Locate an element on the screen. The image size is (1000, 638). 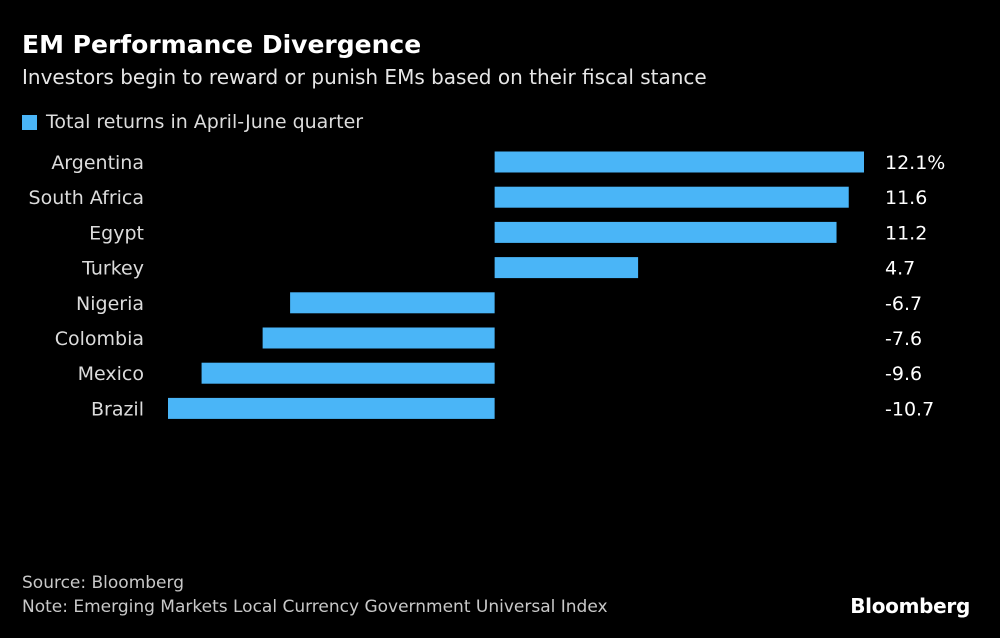
legend-label: Total returns in April-June quarter is located at coordinates (205, 122).